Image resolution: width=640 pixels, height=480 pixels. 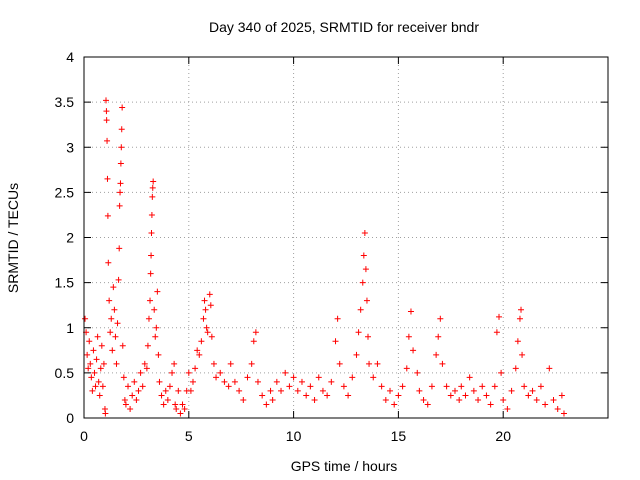 What do you see at coordinates (189, 436) in the screenshot?
I see `x-tick-label: 5` at bounding box center [189, 436].